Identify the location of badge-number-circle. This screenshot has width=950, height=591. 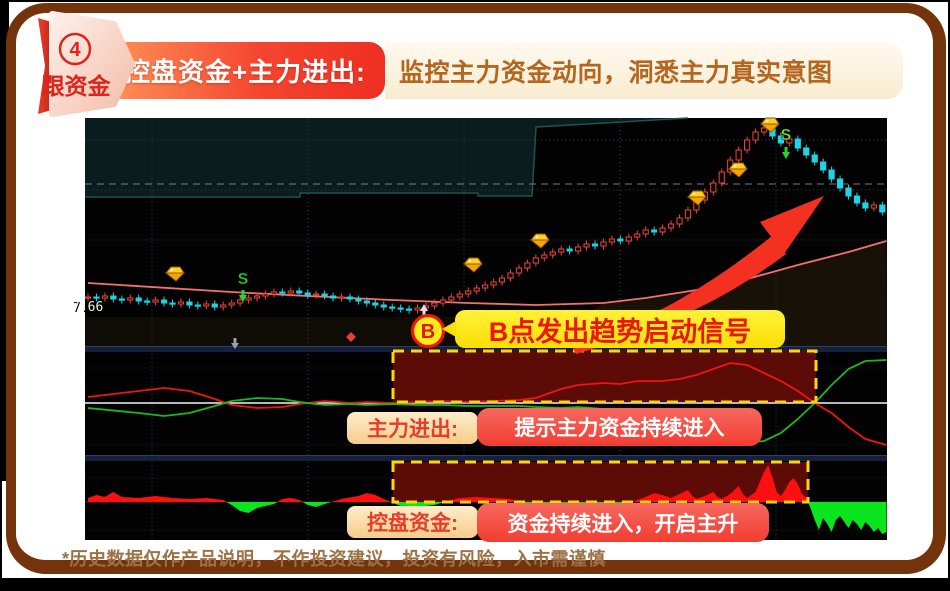
(75, 49).